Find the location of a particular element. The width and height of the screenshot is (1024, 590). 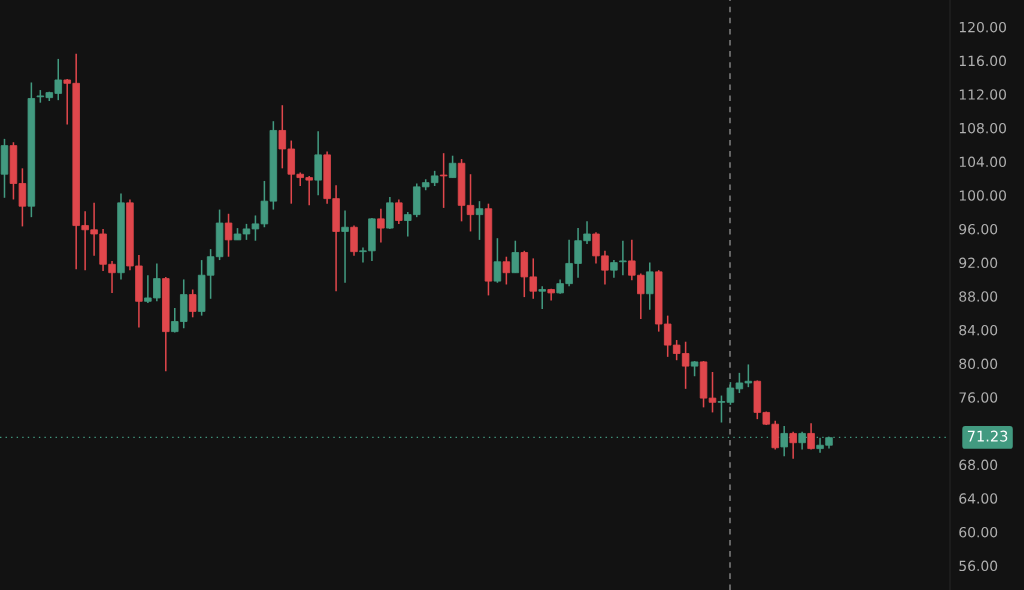

ref-line-label: 71.23 is located at coordinates (987, 436).